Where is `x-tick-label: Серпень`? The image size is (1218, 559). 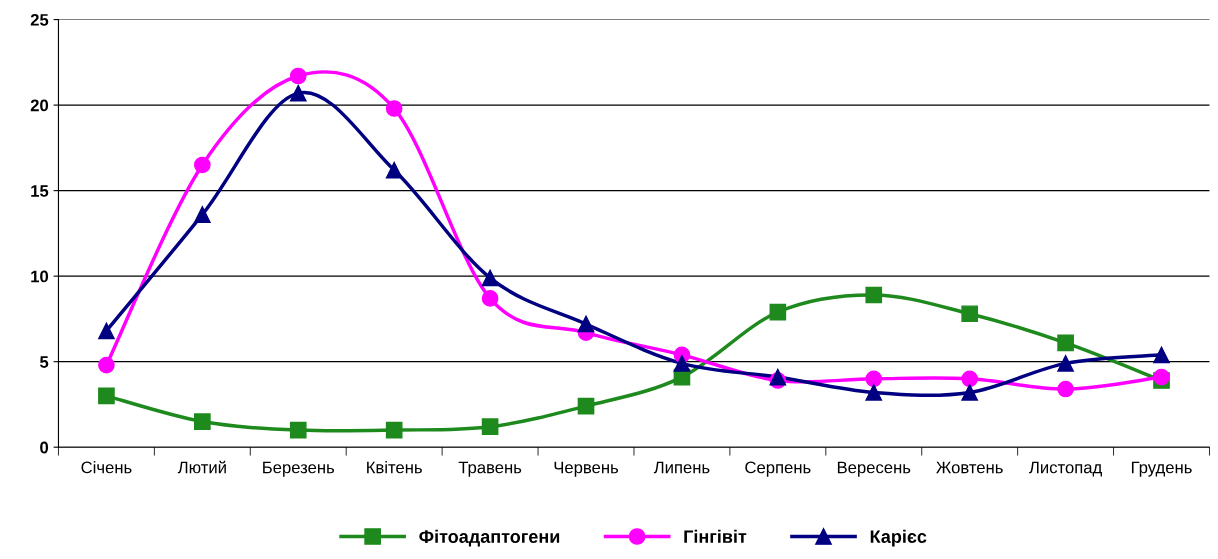
x-tick-label: Серпень is located at coordinates (778, 469).